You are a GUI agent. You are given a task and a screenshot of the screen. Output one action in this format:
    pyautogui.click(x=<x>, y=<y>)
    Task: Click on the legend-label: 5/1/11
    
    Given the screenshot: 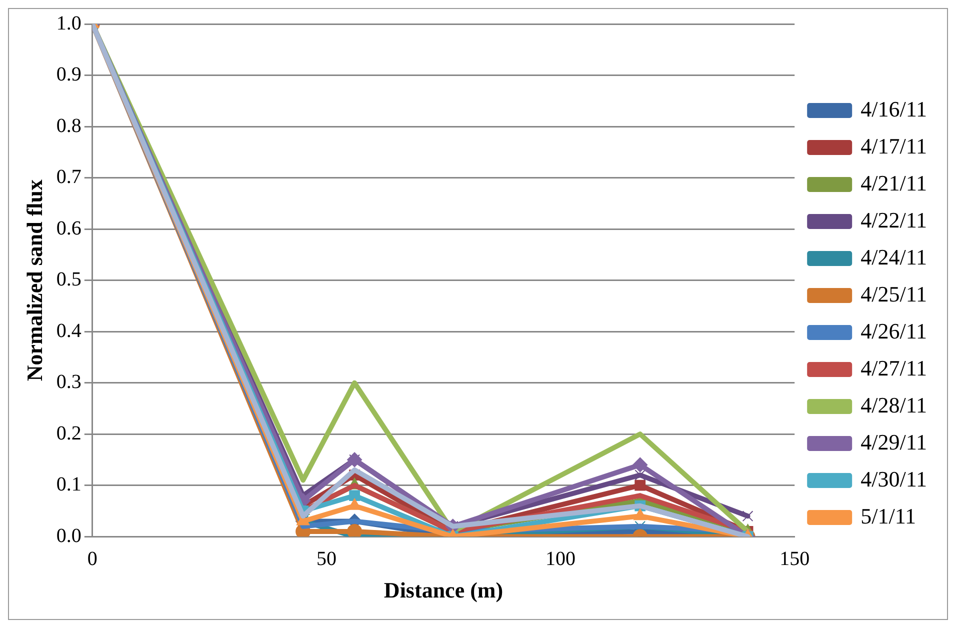 What is the action you would take?
    pyautogui.click(x=888, y=515)
    